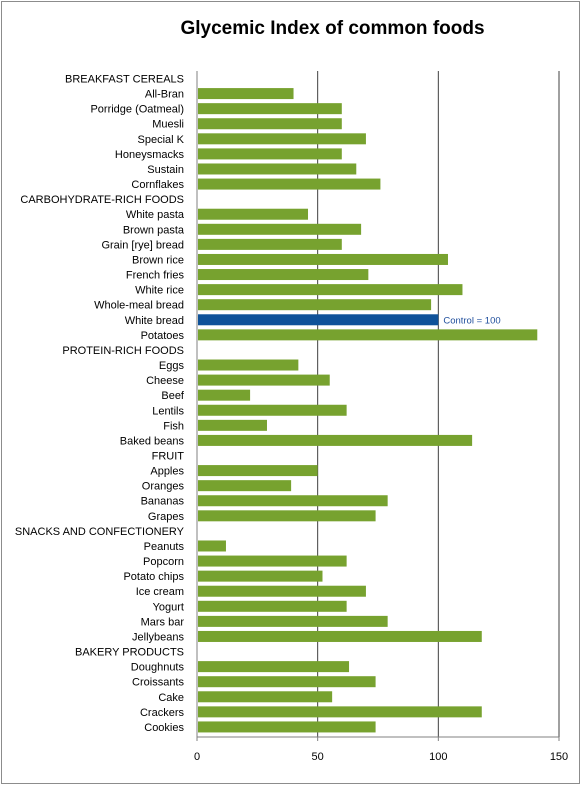 The image size is (583, 787). What do you see at coordinates (166, 517) in the screenshot?
I see `category-label: Grapes` at bounding box center [166, 517].